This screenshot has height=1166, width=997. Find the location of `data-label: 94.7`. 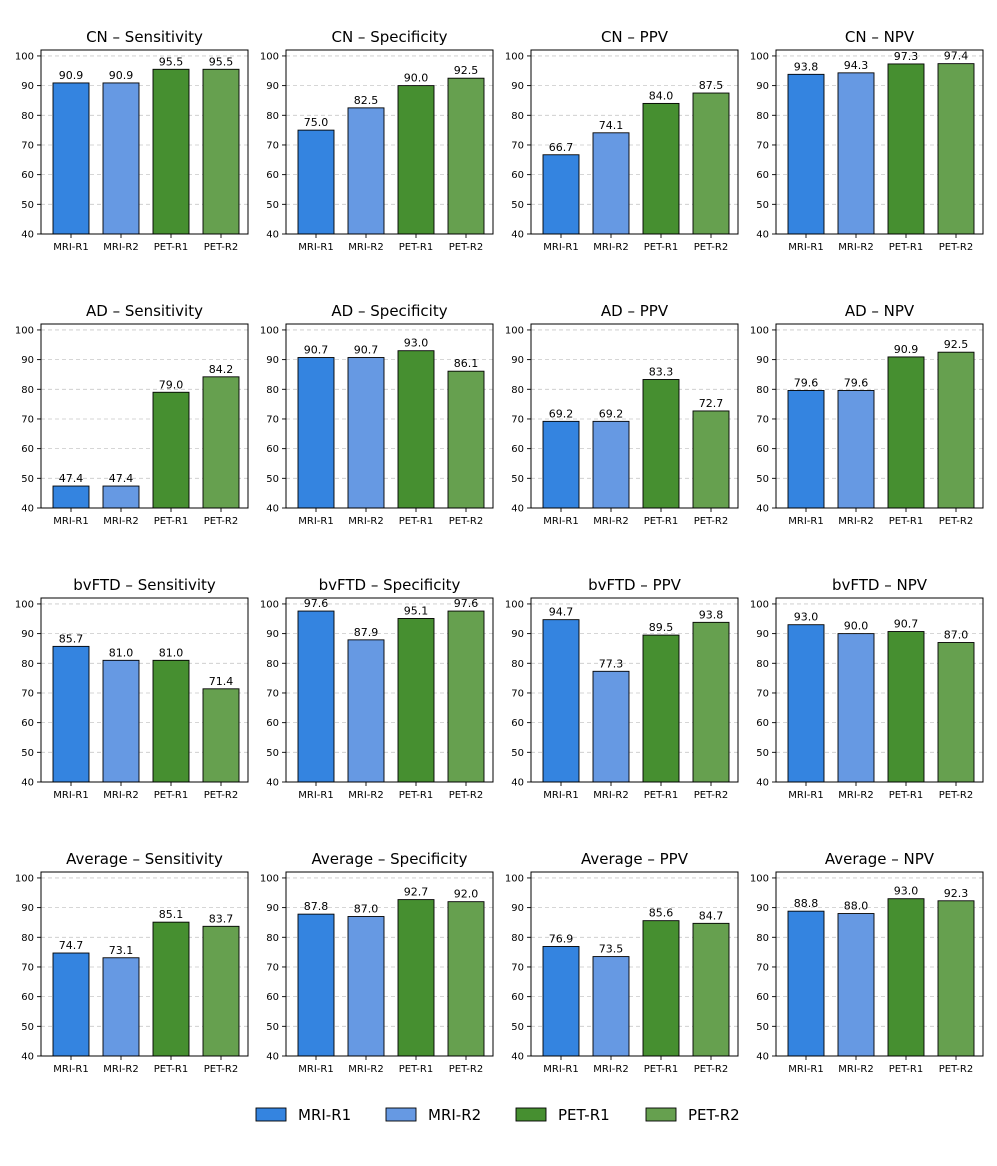

data-label: 94.7 is located at coordinates (561, 612).